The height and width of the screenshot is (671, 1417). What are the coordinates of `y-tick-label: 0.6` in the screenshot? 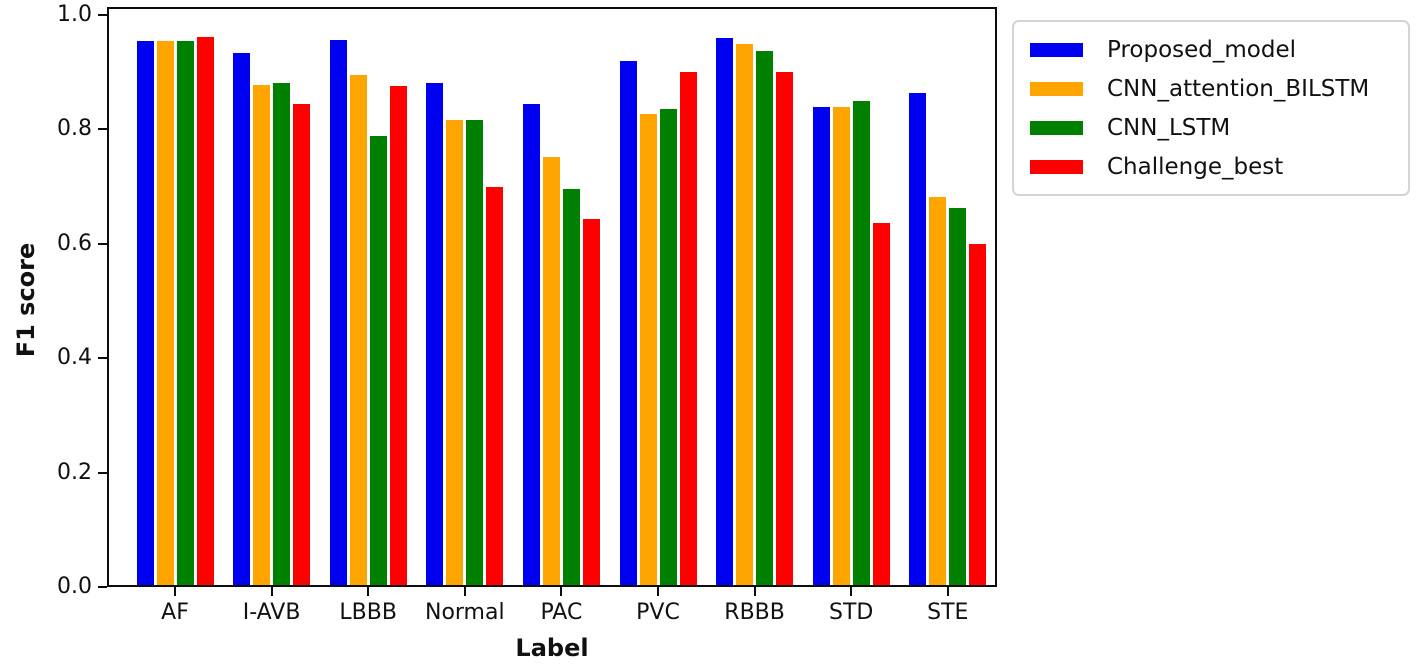 It's located at (74, 243).